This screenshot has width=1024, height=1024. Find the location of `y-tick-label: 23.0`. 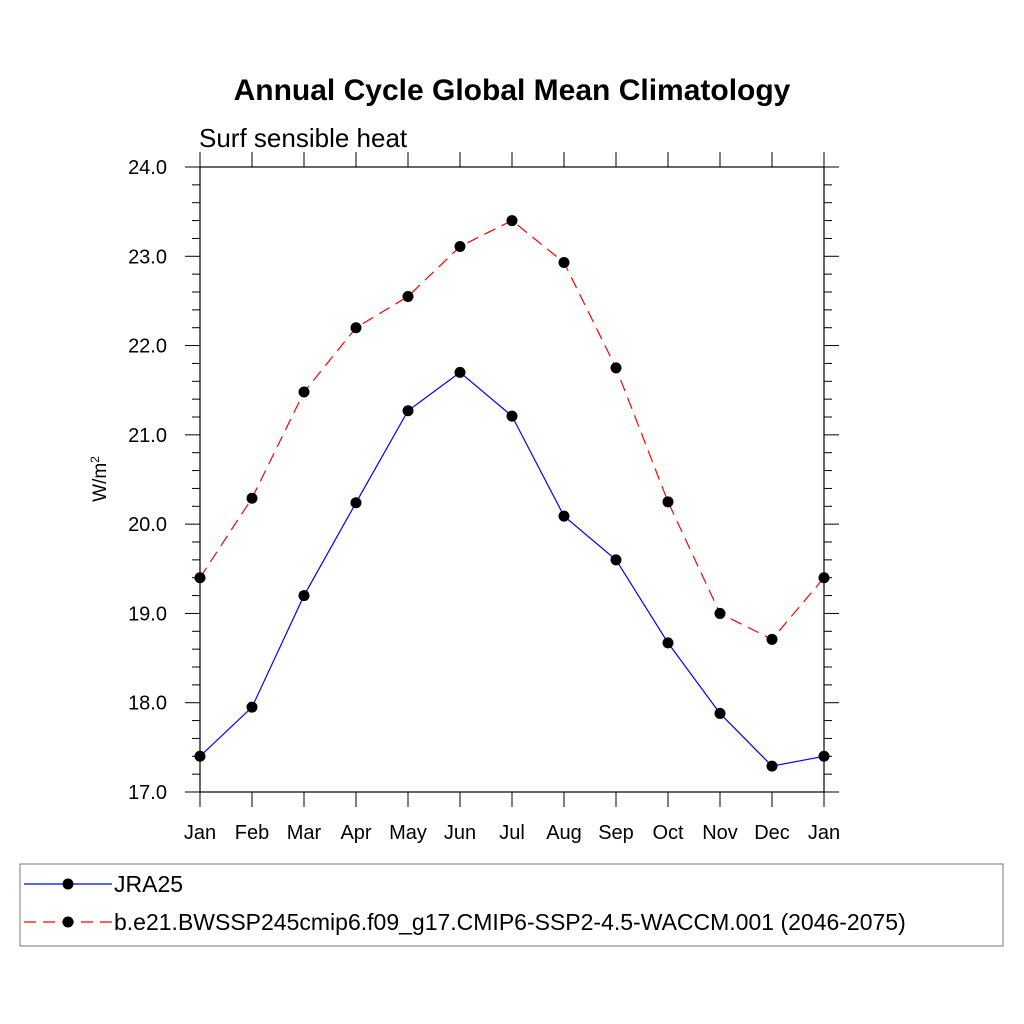

y-tick-label: 23.0 is located at coordinates (147, 257).